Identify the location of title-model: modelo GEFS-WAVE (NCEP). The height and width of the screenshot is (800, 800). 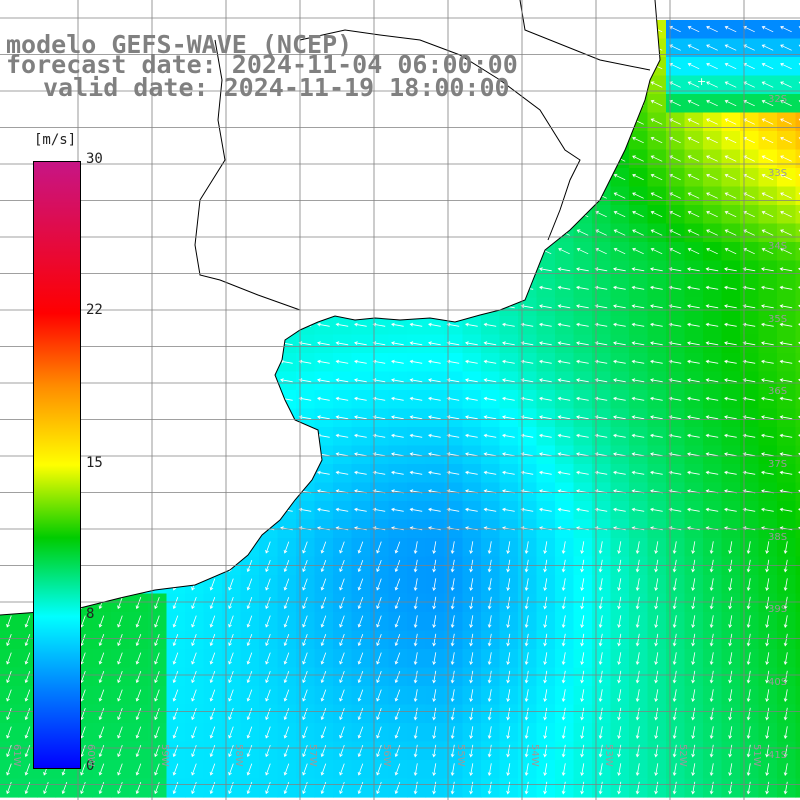
(179, 44).